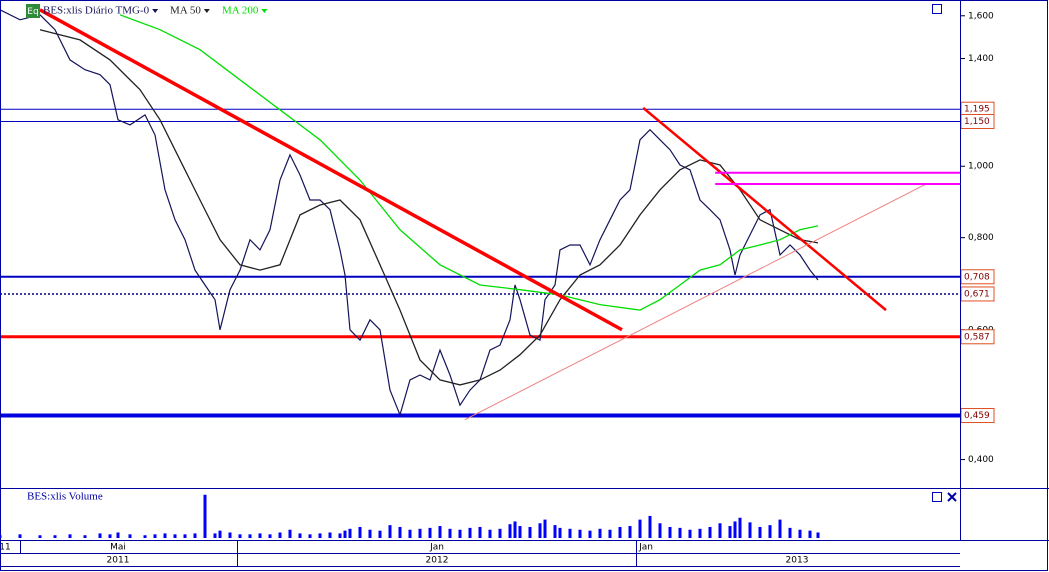  I want to click on legend-entry: MA 50, so click(185, 11).